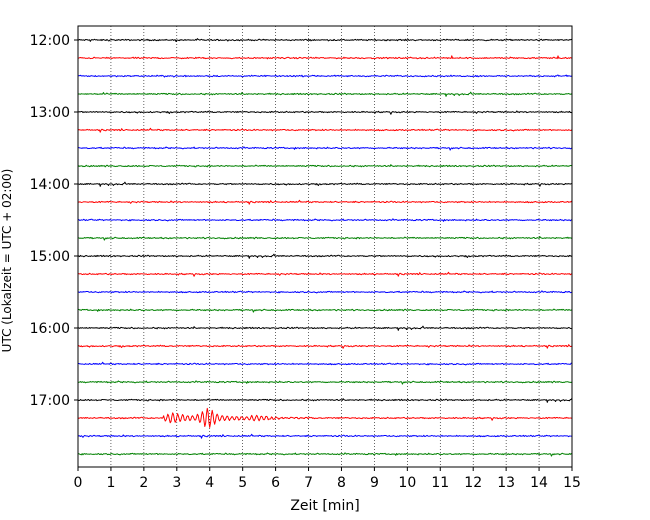  Describe the element at coordinates (473, 483) in the screenshot. I see `x-tick-label: 12` at that location.